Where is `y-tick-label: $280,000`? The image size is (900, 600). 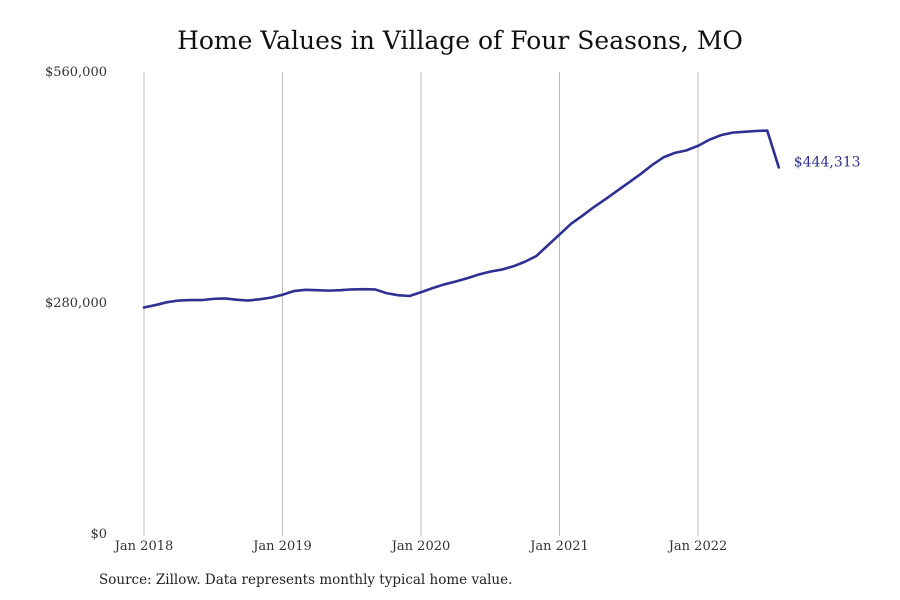 y-tick-label: $280,000 is located at coordinates (76, 303).